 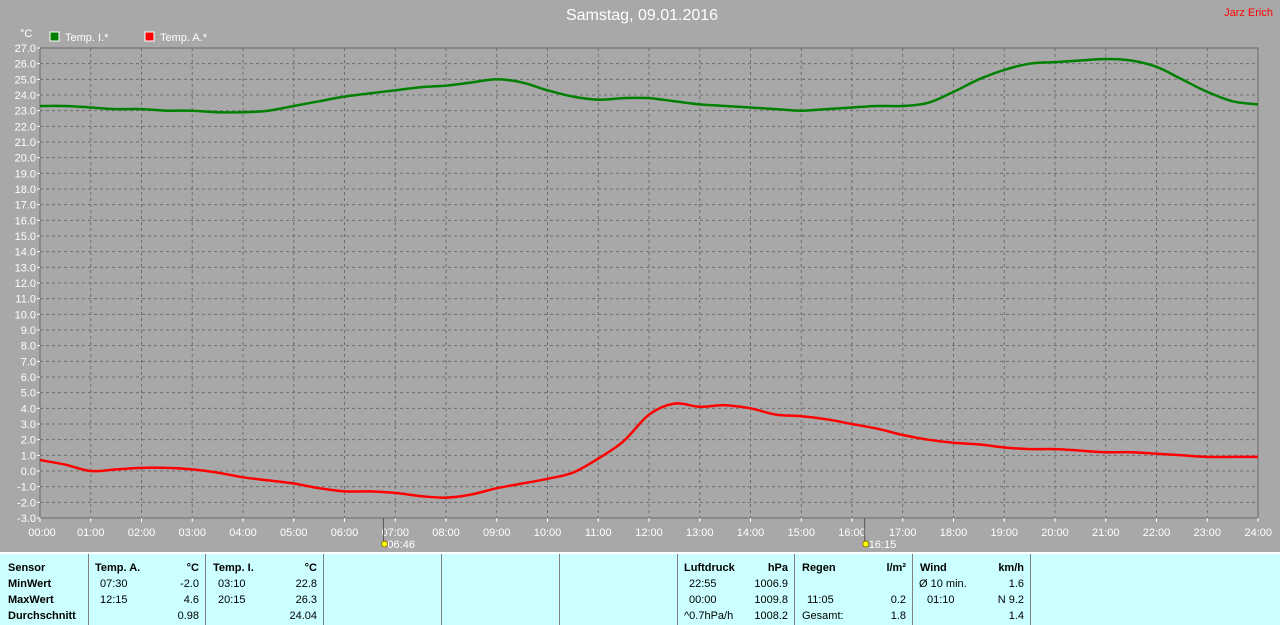 I want to click on y-tick-label: 2.0, so click(x=28, y=441).